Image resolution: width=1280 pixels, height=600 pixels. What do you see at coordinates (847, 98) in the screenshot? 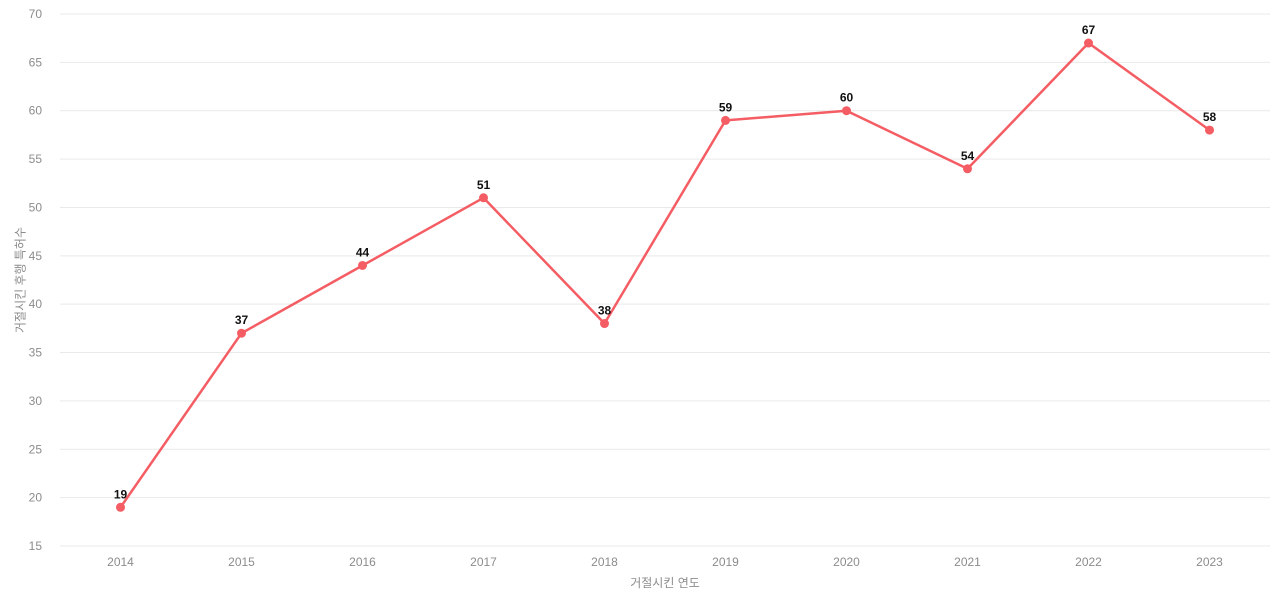
I see `data-point-label: 60` at bounding box center [847, 98].